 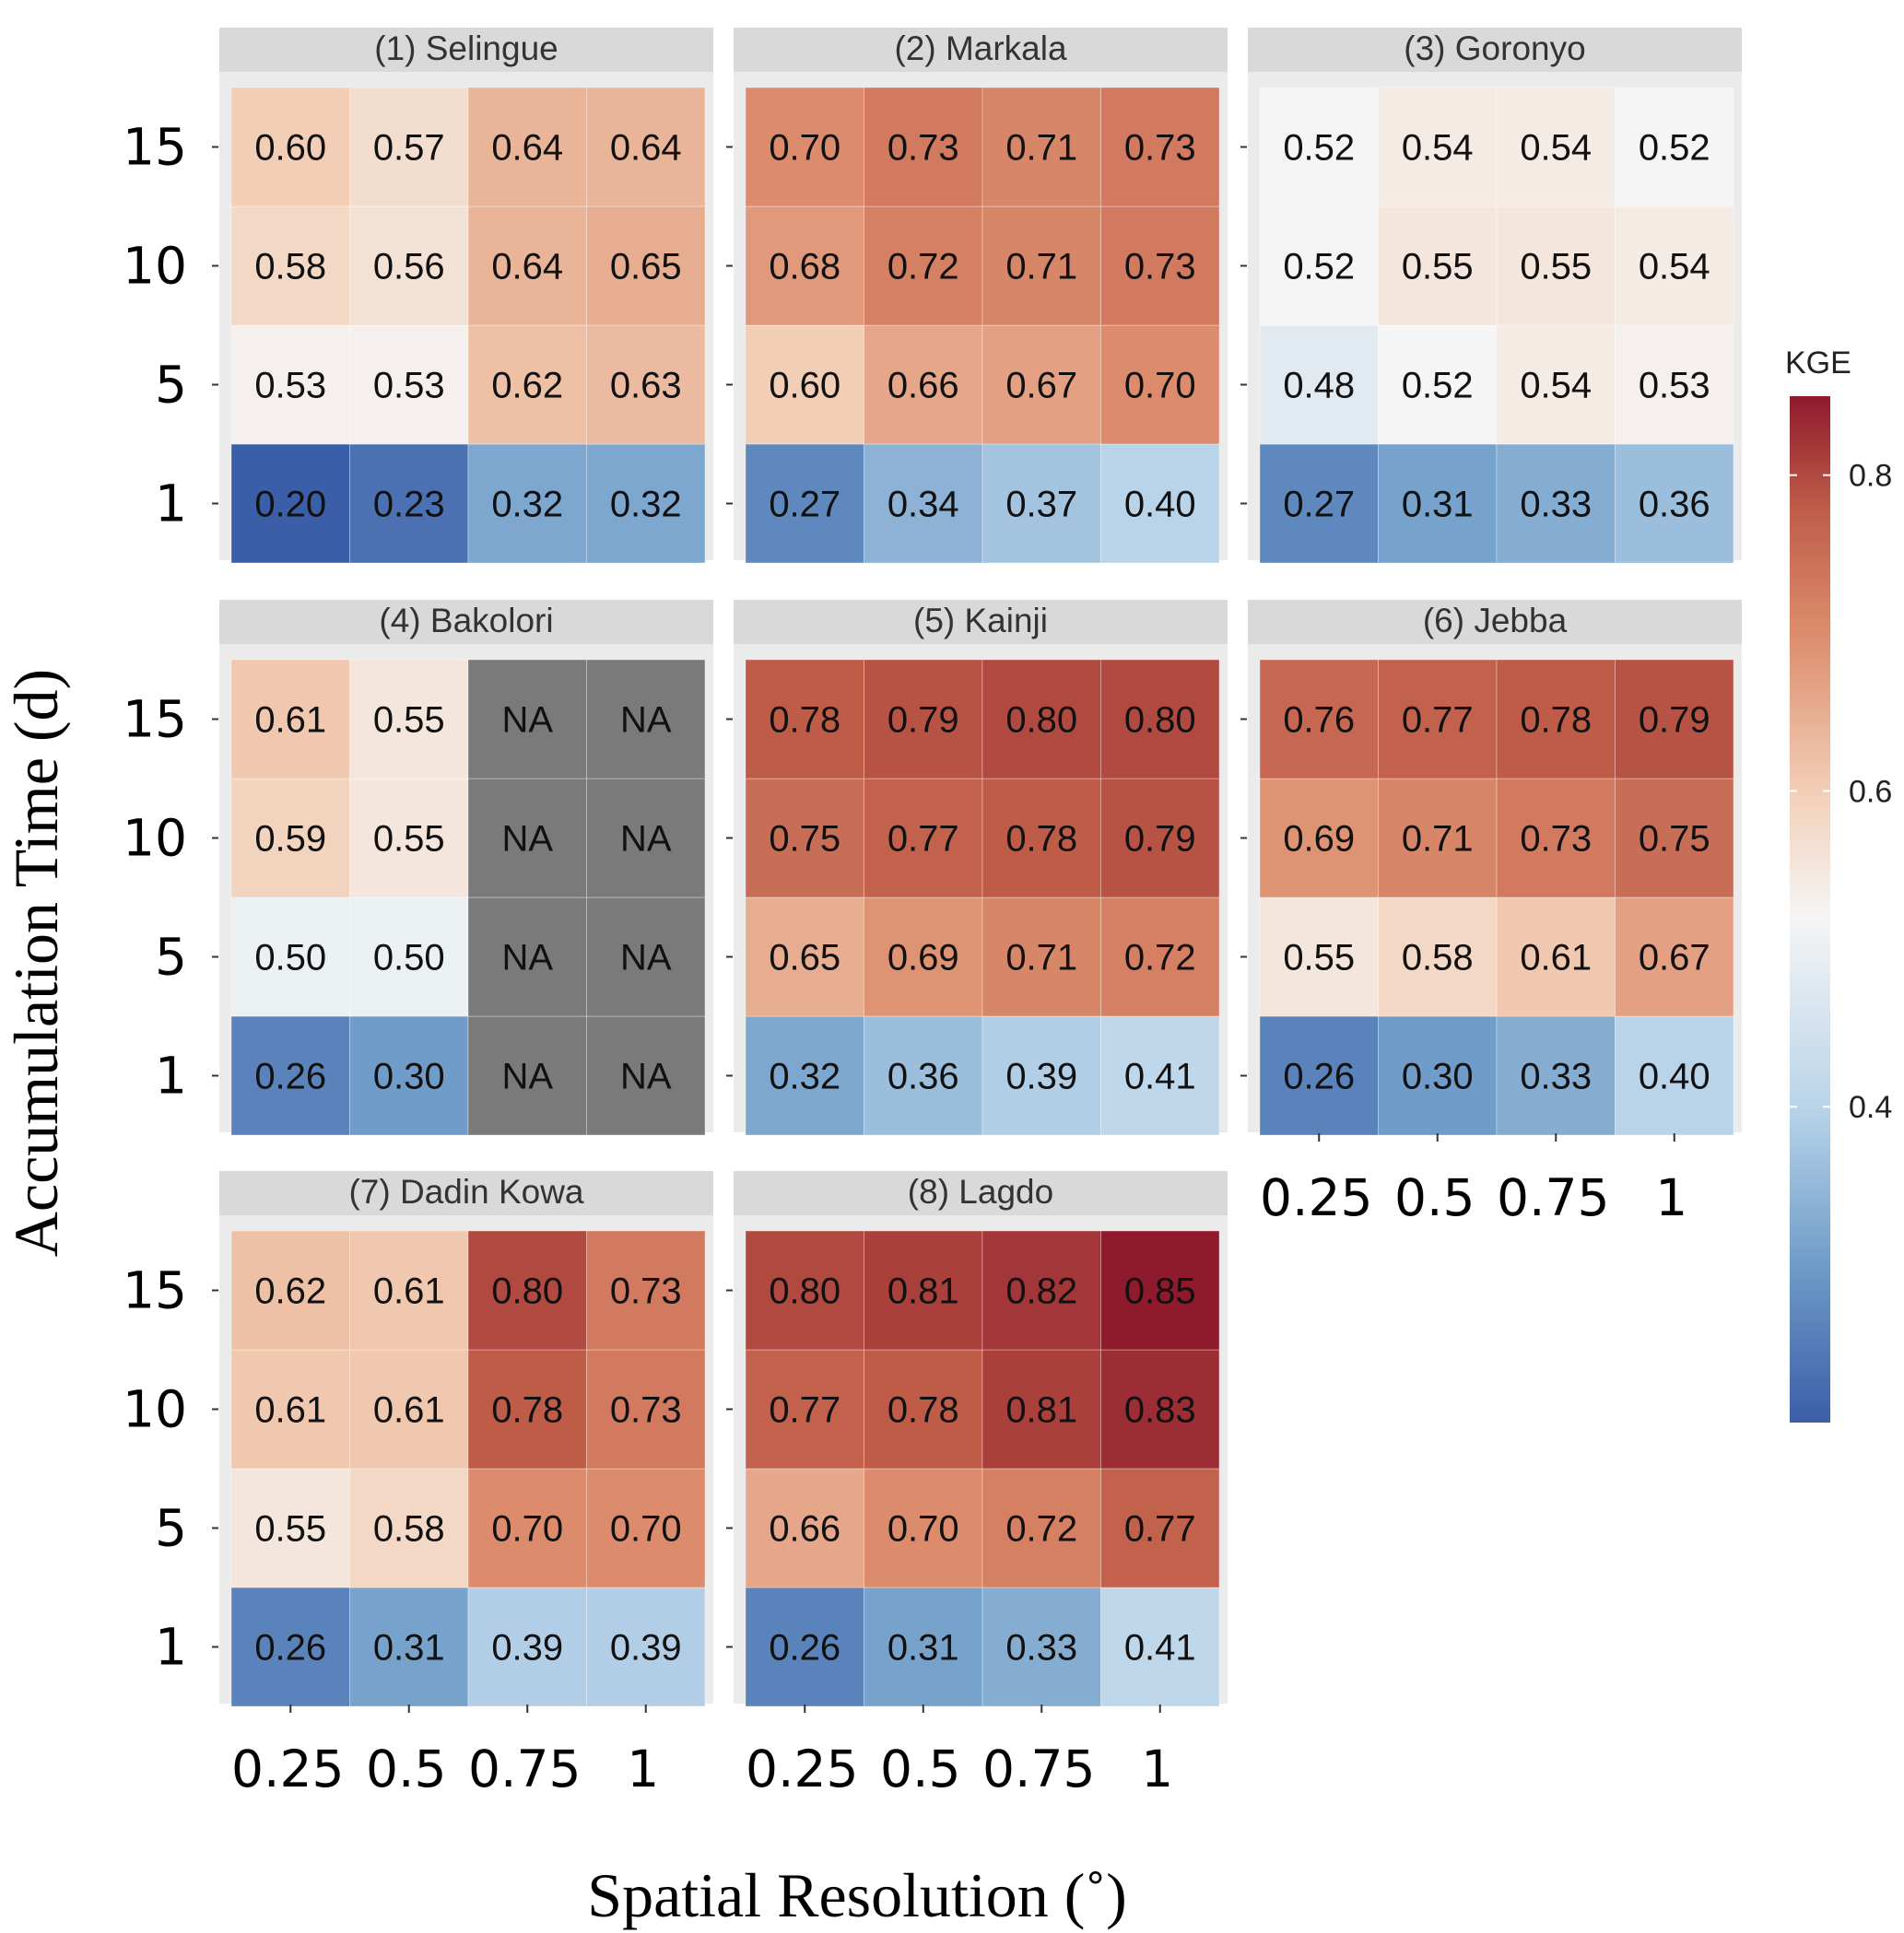 What do you see at coordinates (1674, 958) in the screenshot?
I see `cell-value-label: 0.67` at bounding box center [1674, 958].